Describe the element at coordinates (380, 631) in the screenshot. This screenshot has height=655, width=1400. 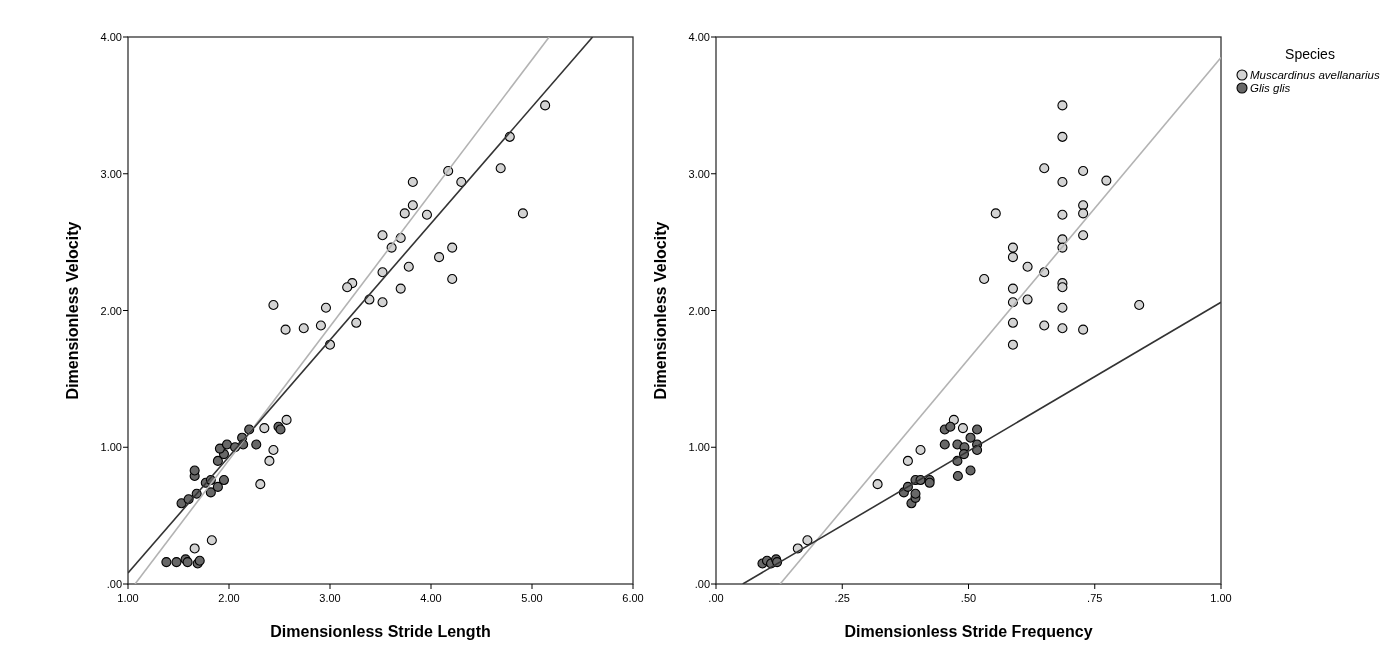
I see `x-axis-title: Dimensionless Stride Length` at that location.